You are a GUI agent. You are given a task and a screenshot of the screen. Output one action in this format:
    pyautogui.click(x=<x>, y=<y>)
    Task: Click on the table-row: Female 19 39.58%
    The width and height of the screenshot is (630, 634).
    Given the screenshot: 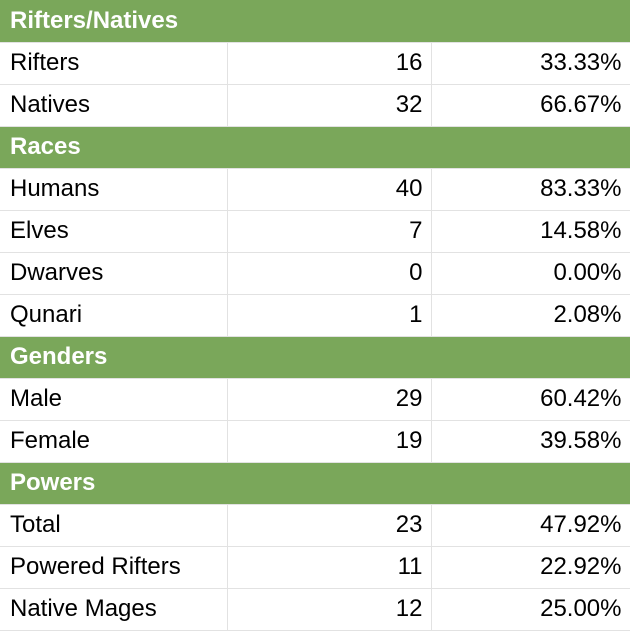 What is the action you would take?
    pyautogui.click(x=315, y=441)
    